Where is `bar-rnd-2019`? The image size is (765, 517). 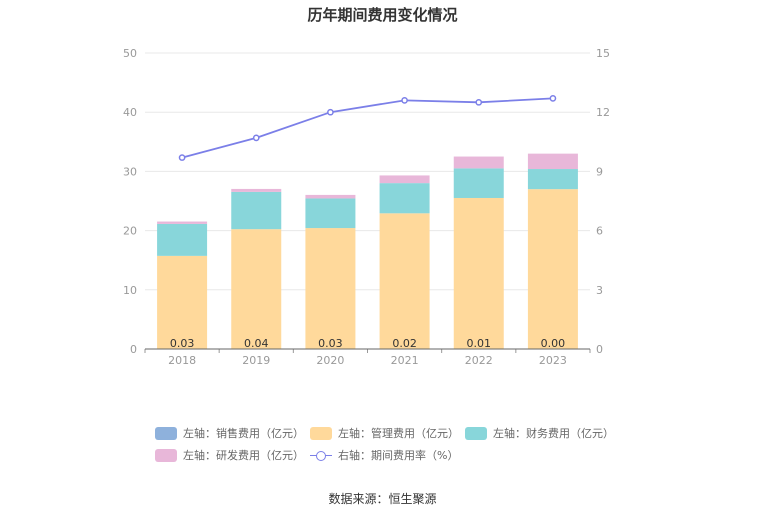 bar-rnd-2019 is located at coordinates (256, 190).